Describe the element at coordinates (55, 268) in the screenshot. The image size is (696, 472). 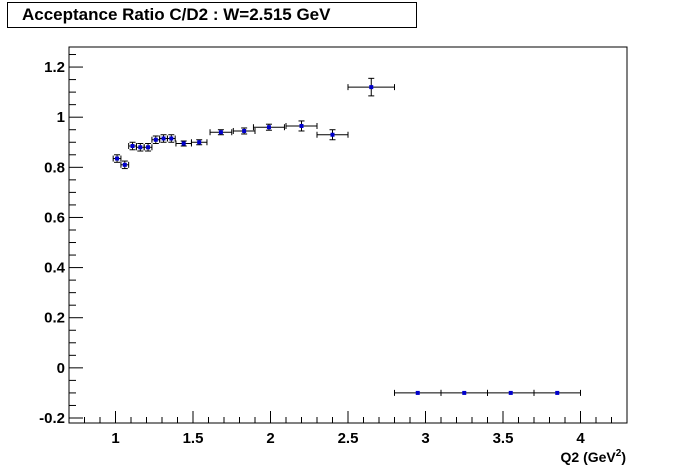
I see `y-tick-label: 0.4` at that location.